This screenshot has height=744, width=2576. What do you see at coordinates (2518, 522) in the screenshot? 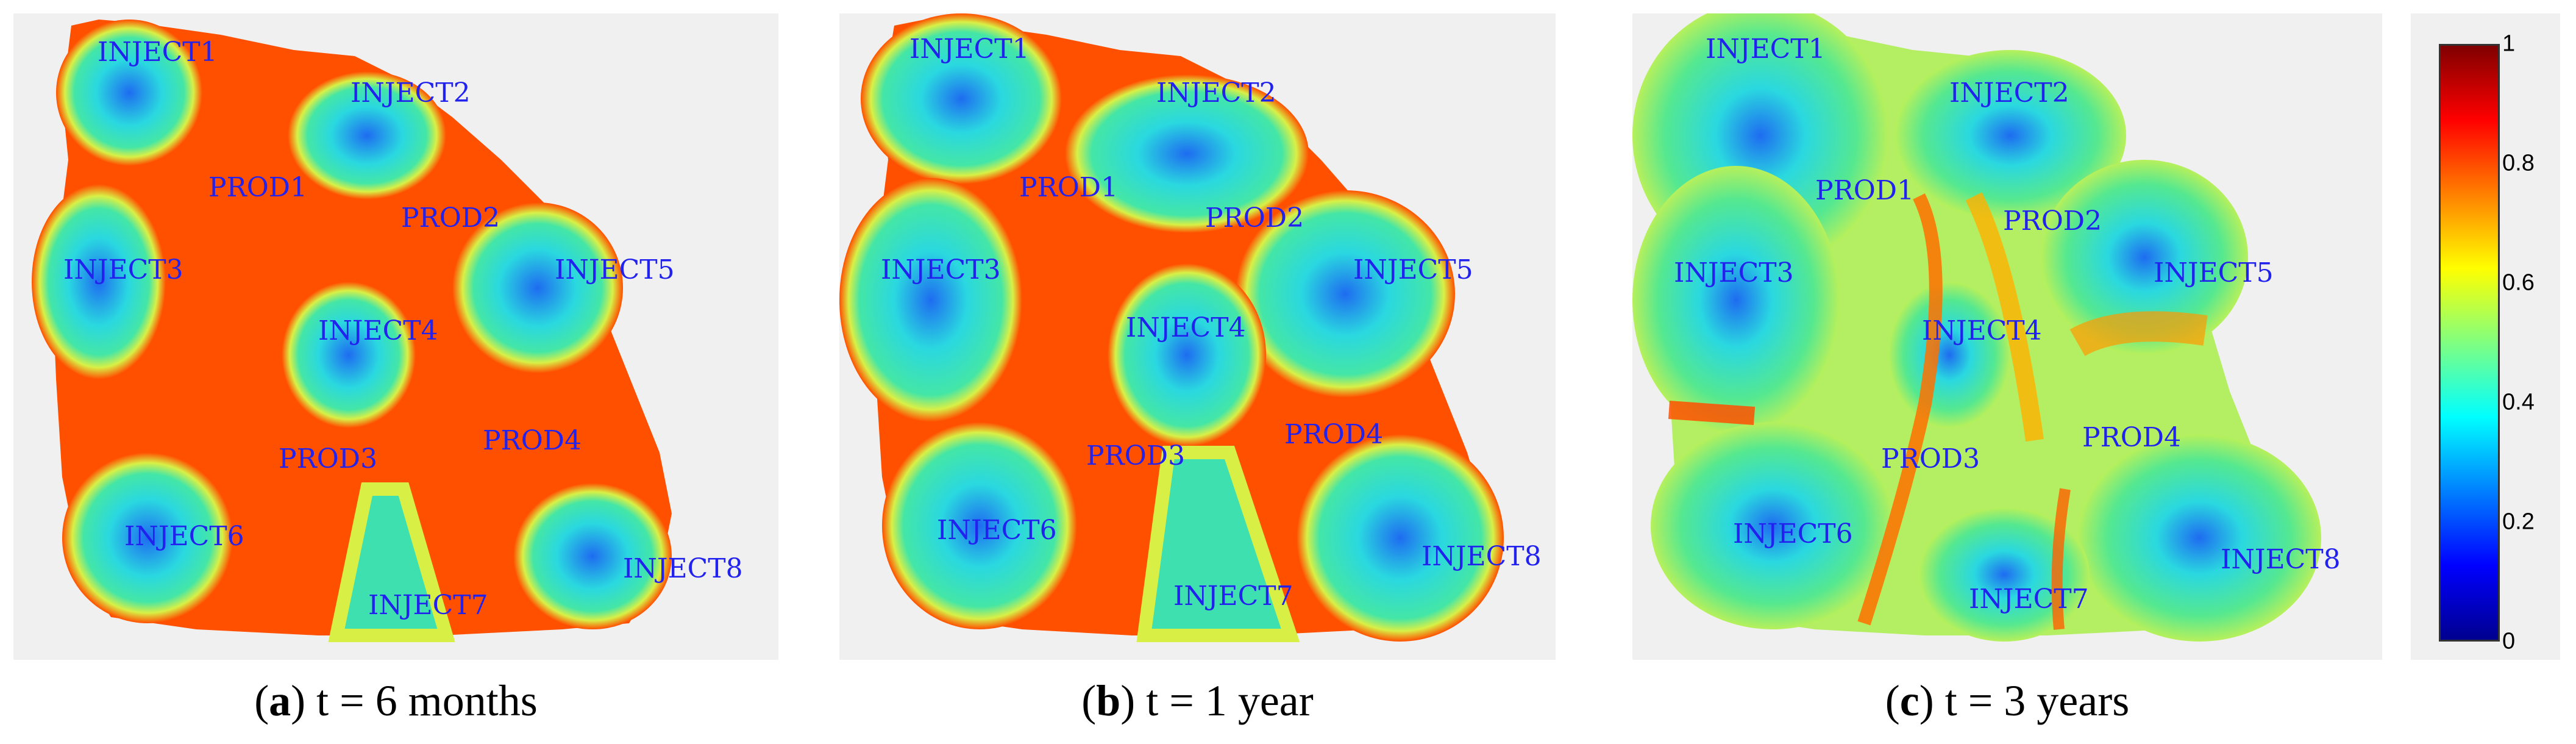
I see `colorbar-tick: 0.2` at bounding box center [2518, 522].